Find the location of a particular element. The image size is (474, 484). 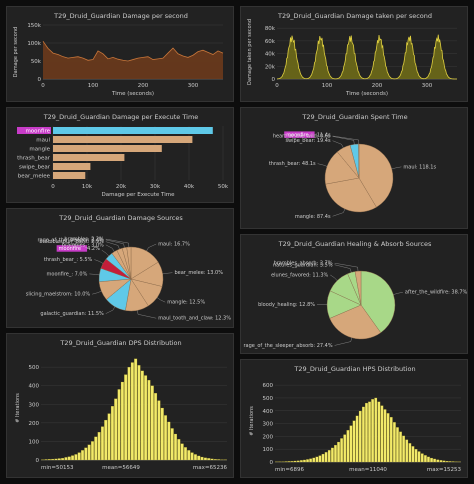

y-tick-label: 200 is located at coordinates (34, 424).